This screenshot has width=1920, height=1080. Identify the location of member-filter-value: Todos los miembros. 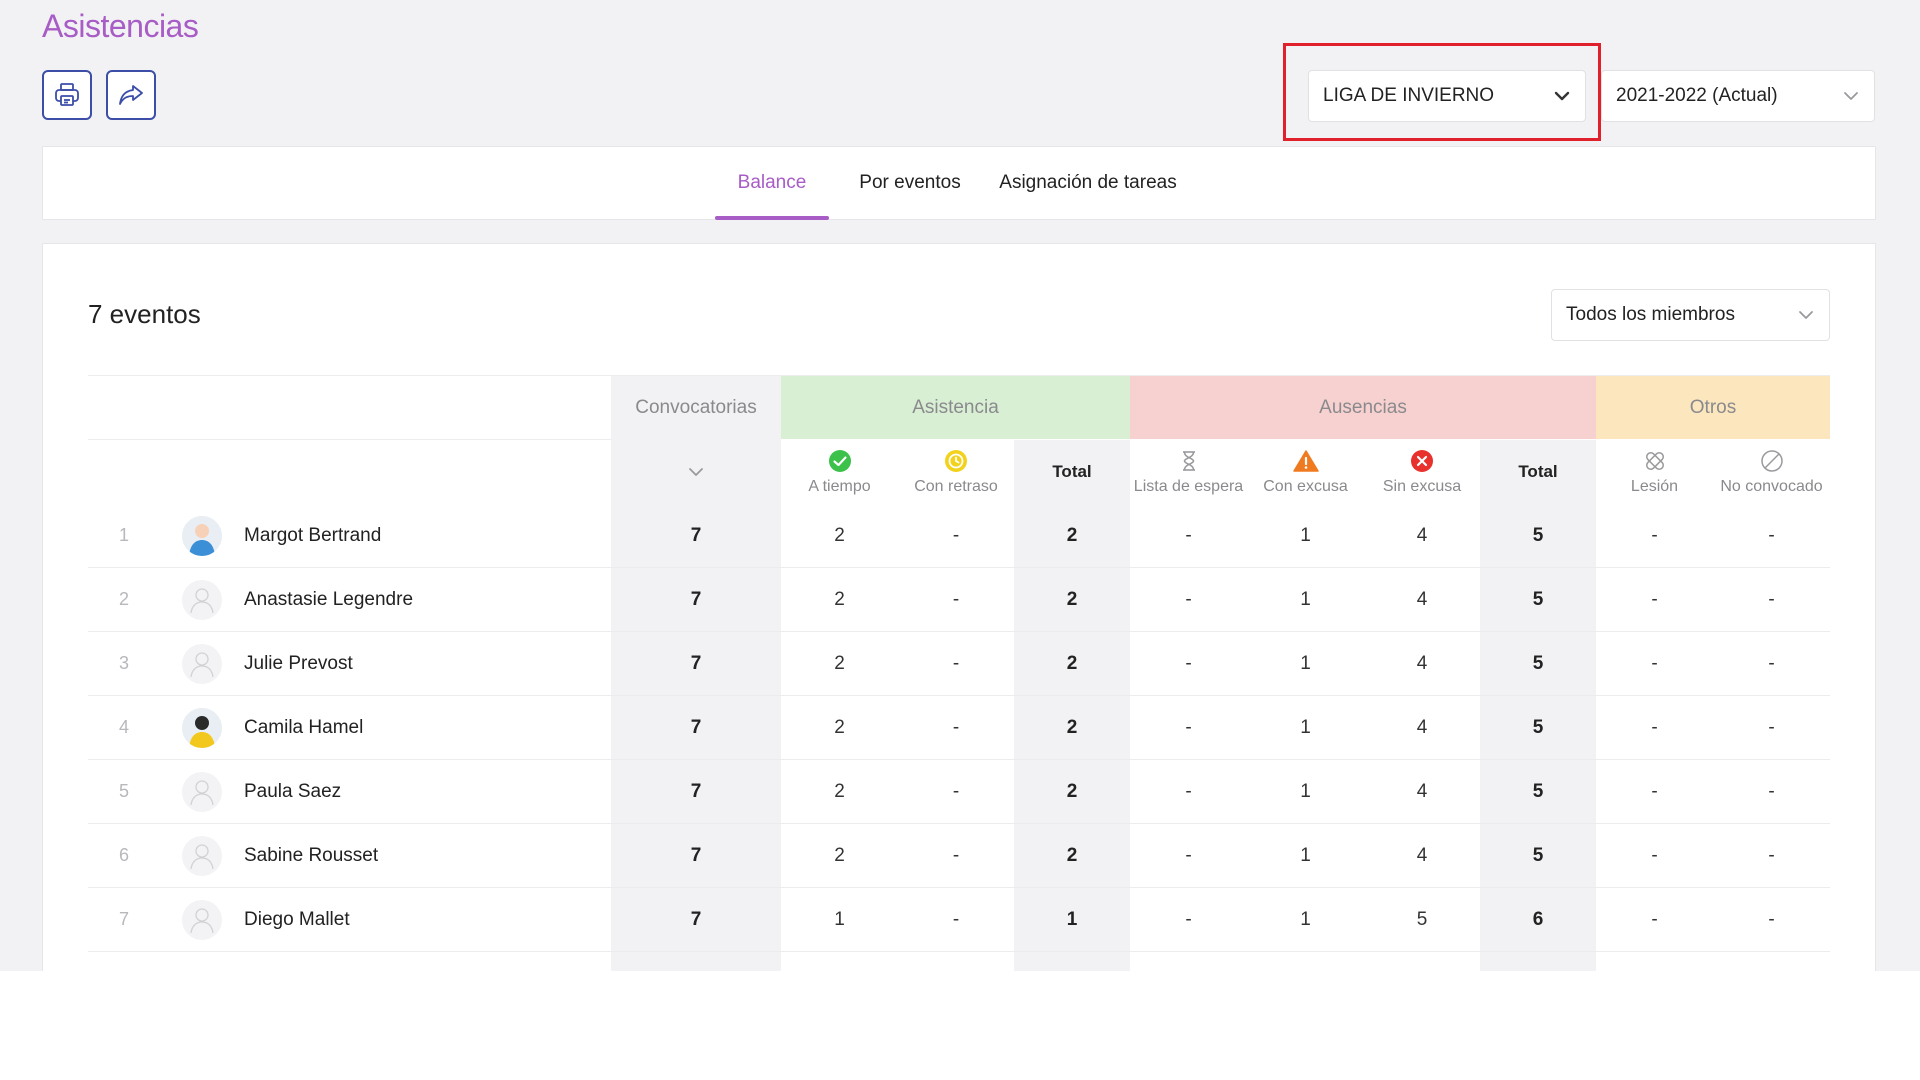
(1650, 314).